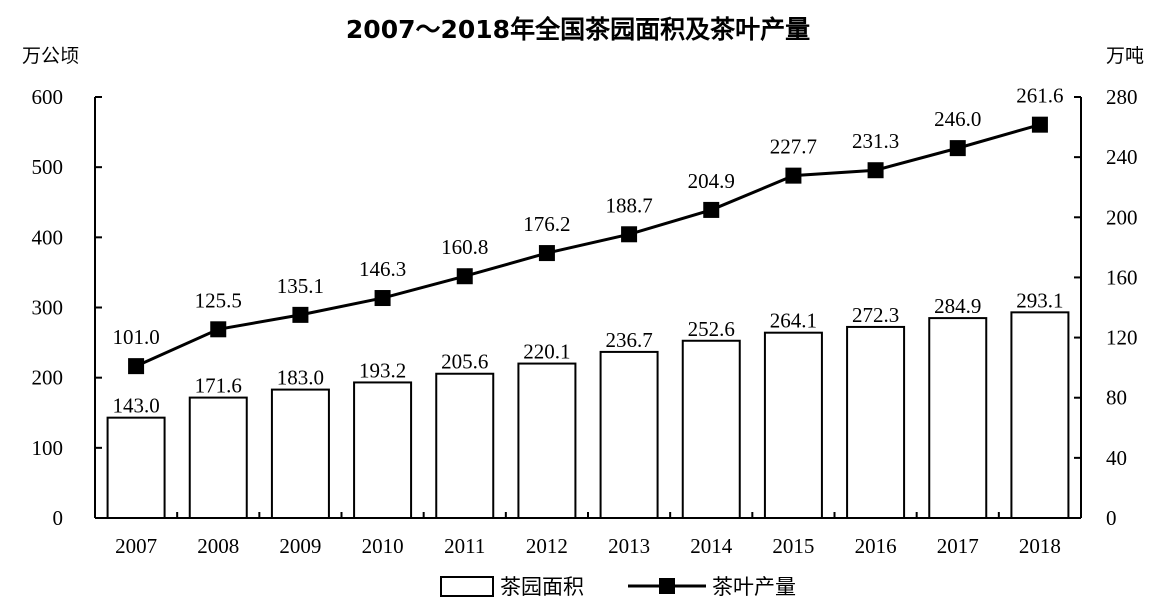  What do you see at coordinates (467, 586) in the screenshot?
I see `legend-swatch-area` at bounding box center [467, 586].